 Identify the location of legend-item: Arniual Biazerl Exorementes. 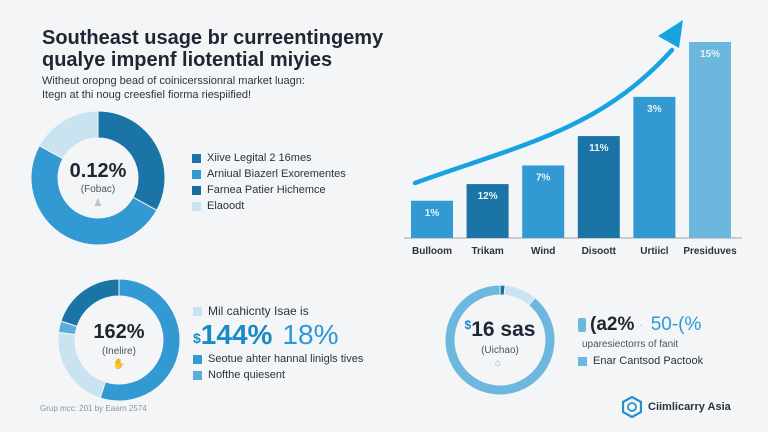
(269, 174).